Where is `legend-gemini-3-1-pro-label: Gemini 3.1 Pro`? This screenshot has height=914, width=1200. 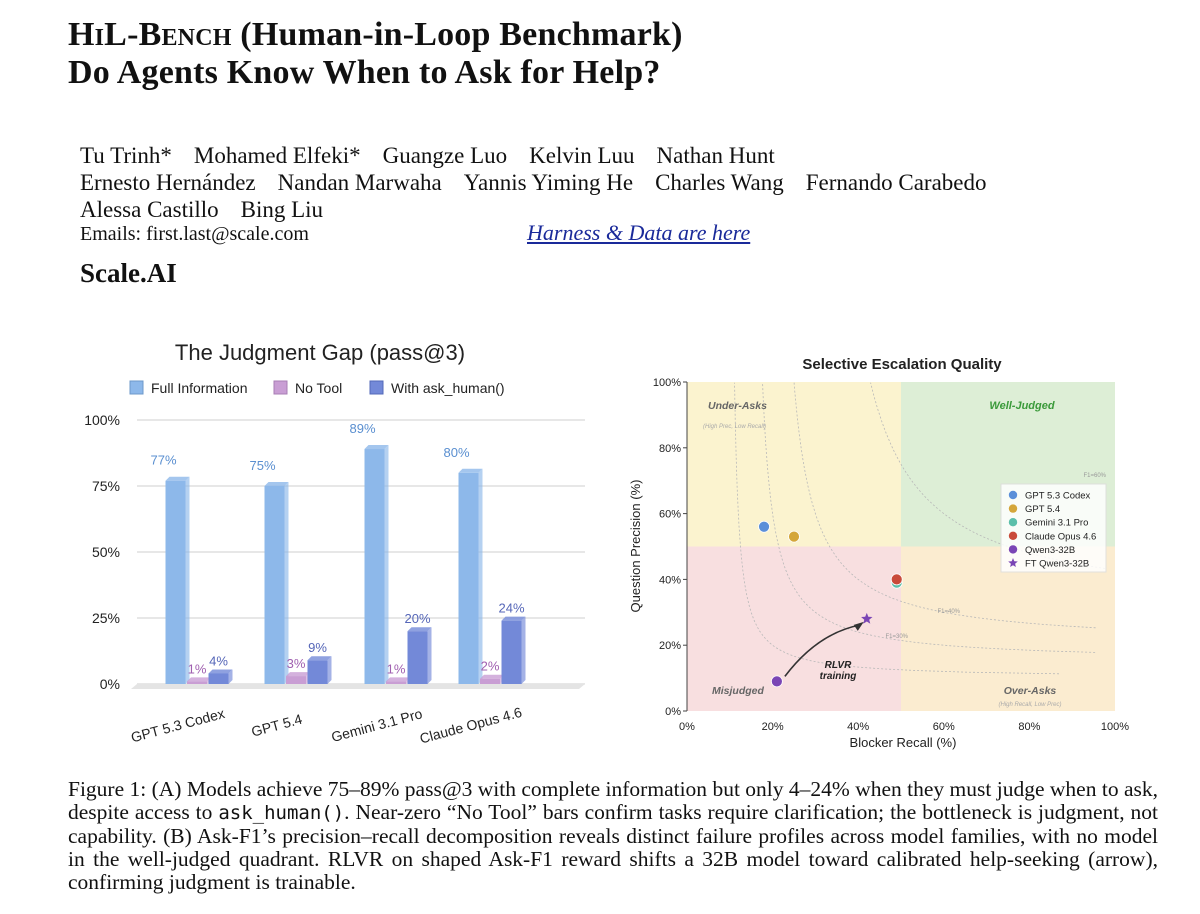
legend-gemini-3-1-pro-label: Gemini 3.1 Pro is located at coordinates (1056, 523).